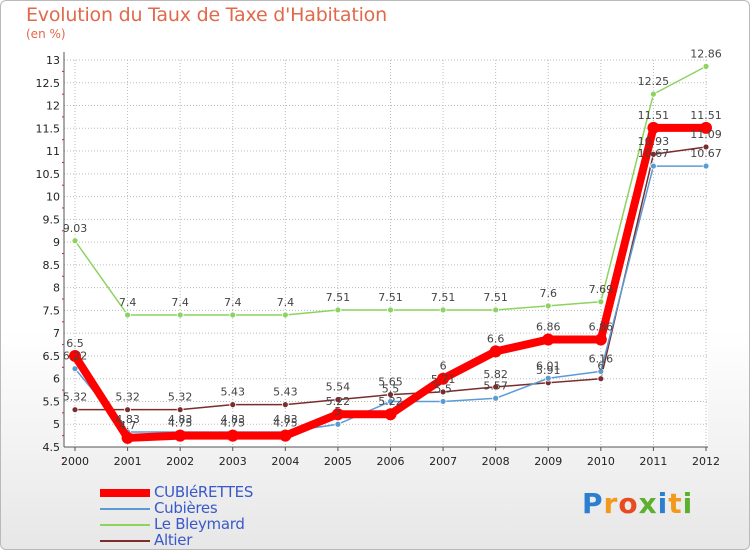 The height and width of the screenshot is (550, 750). What do you see at coordinates (199, 524) in the screenshot?
I see `legend-label-le-bleymard: Le Bleymard` at bounding box center [199, 524].